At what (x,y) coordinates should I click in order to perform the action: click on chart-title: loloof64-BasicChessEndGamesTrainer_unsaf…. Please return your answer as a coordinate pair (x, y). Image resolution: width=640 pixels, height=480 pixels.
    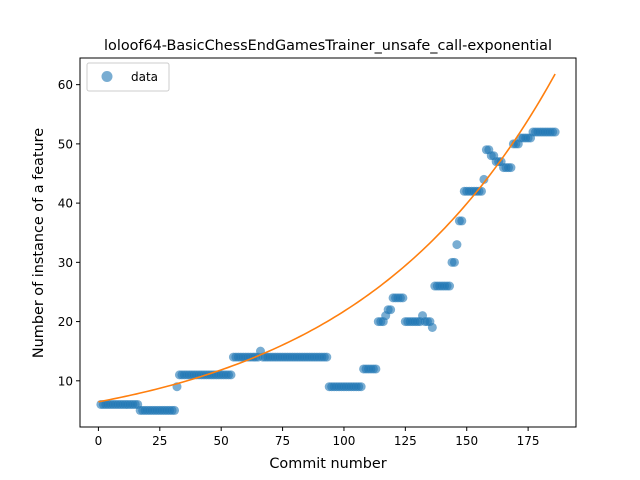
    Looking at the image, I should click on (328, 46).